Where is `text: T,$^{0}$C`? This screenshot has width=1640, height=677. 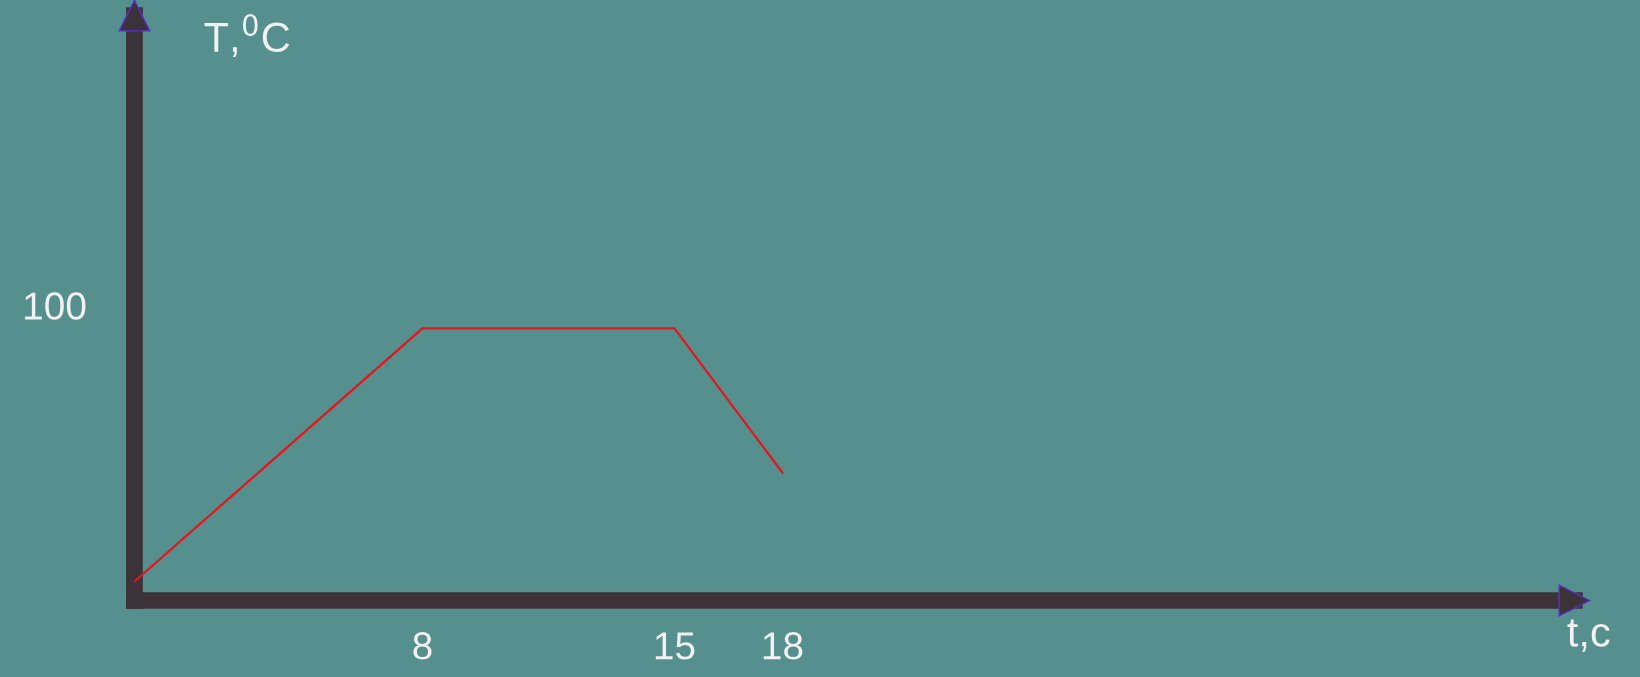
text: T,$^{0}$C is located at coordinates (247, 35).